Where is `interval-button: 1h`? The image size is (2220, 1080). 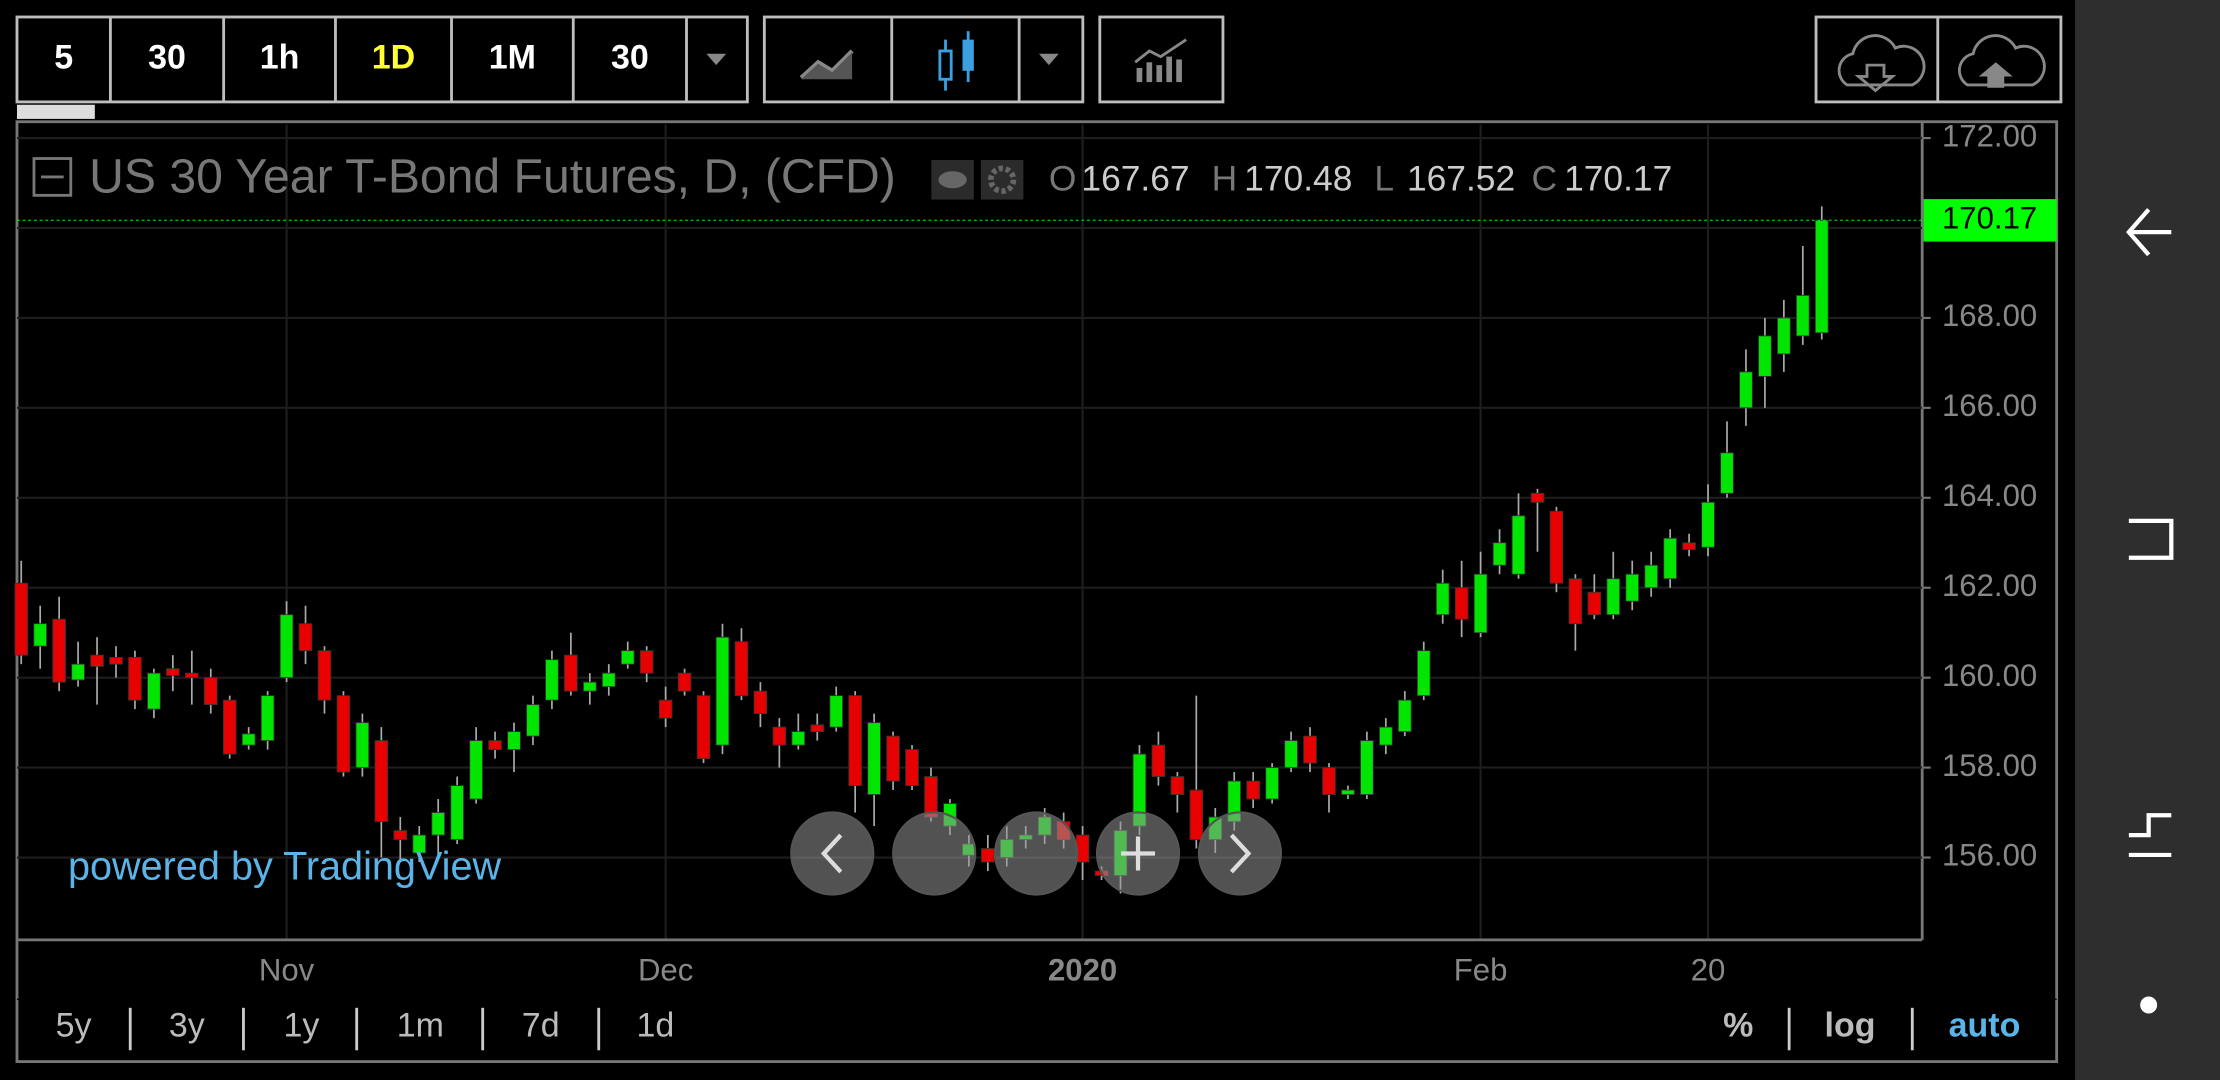 interval-button: 1h is located at coordinates (280, 57).